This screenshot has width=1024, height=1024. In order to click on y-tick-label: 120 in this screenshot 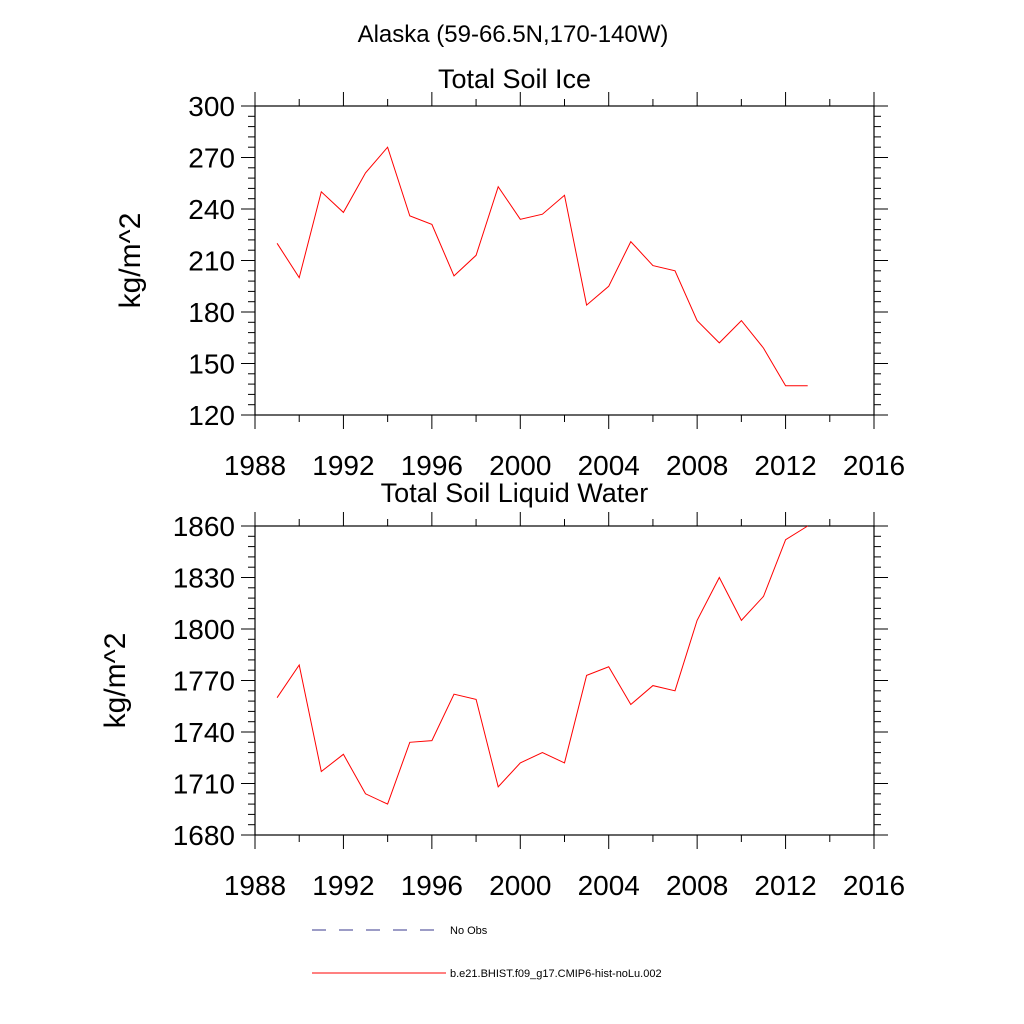, I will do `click(211, 415)`.